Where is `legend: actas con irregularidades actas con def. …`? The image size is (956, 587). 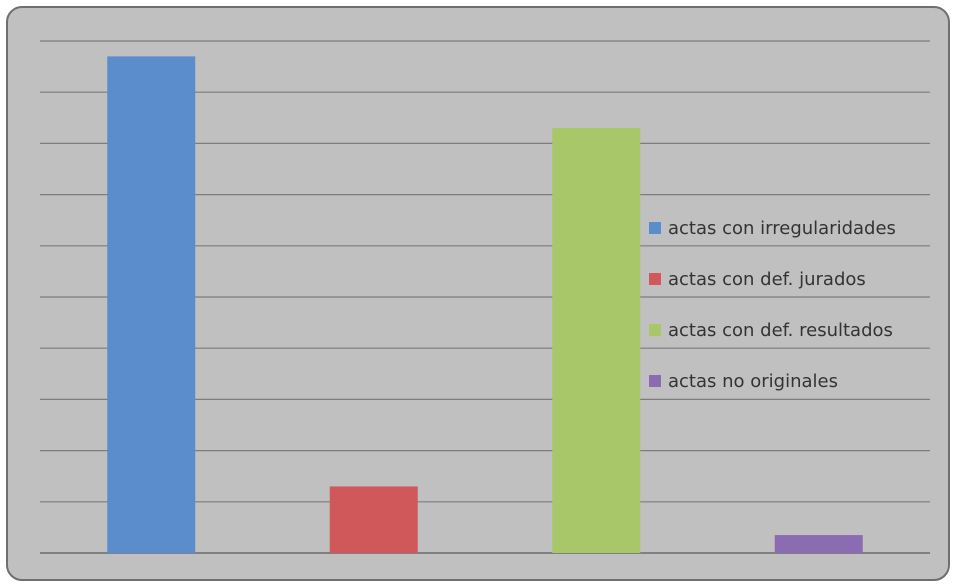
legend: actas con irregularidades actas con def. … is located at coordinates (772, 305).